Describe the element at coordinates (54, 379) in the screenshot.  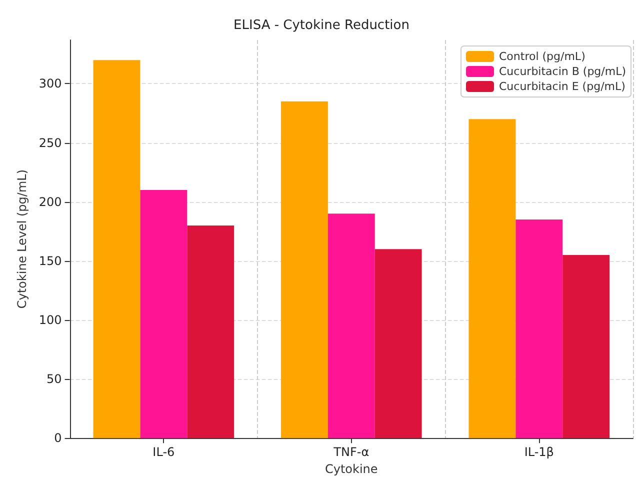
I see `y-tick-label: 50` at that location.